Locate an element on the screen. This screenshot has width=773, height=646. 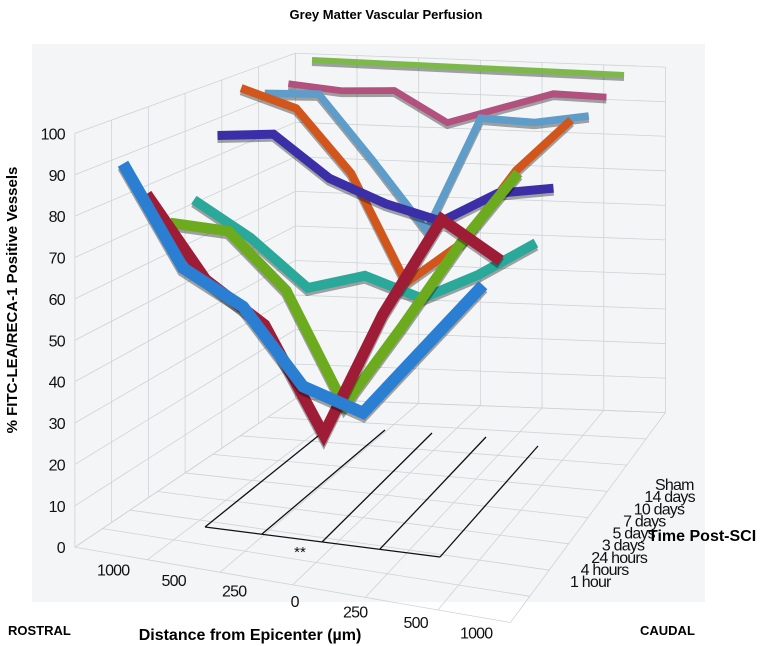
time-tick-label: 7 days is located at coordinates (644, 521).